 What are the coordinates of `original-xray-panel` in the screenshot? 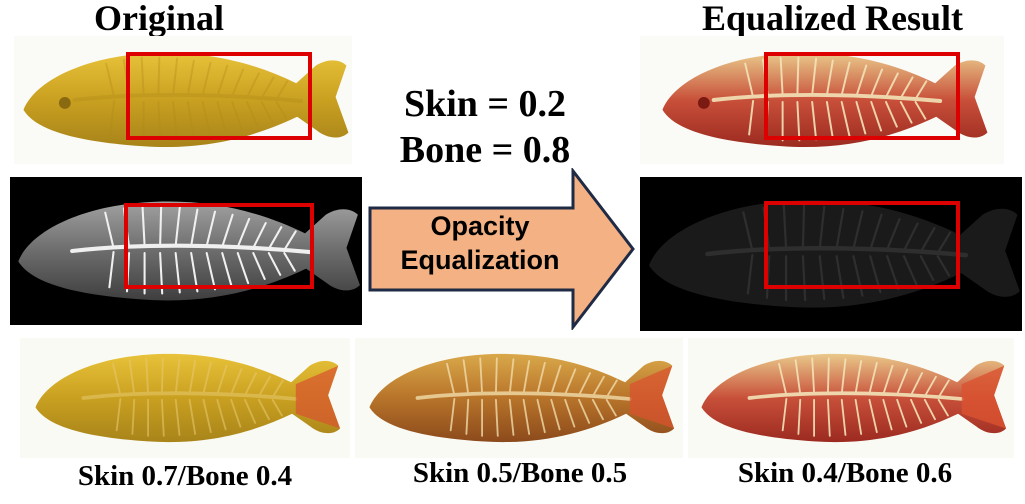 It's located at (186, 251).